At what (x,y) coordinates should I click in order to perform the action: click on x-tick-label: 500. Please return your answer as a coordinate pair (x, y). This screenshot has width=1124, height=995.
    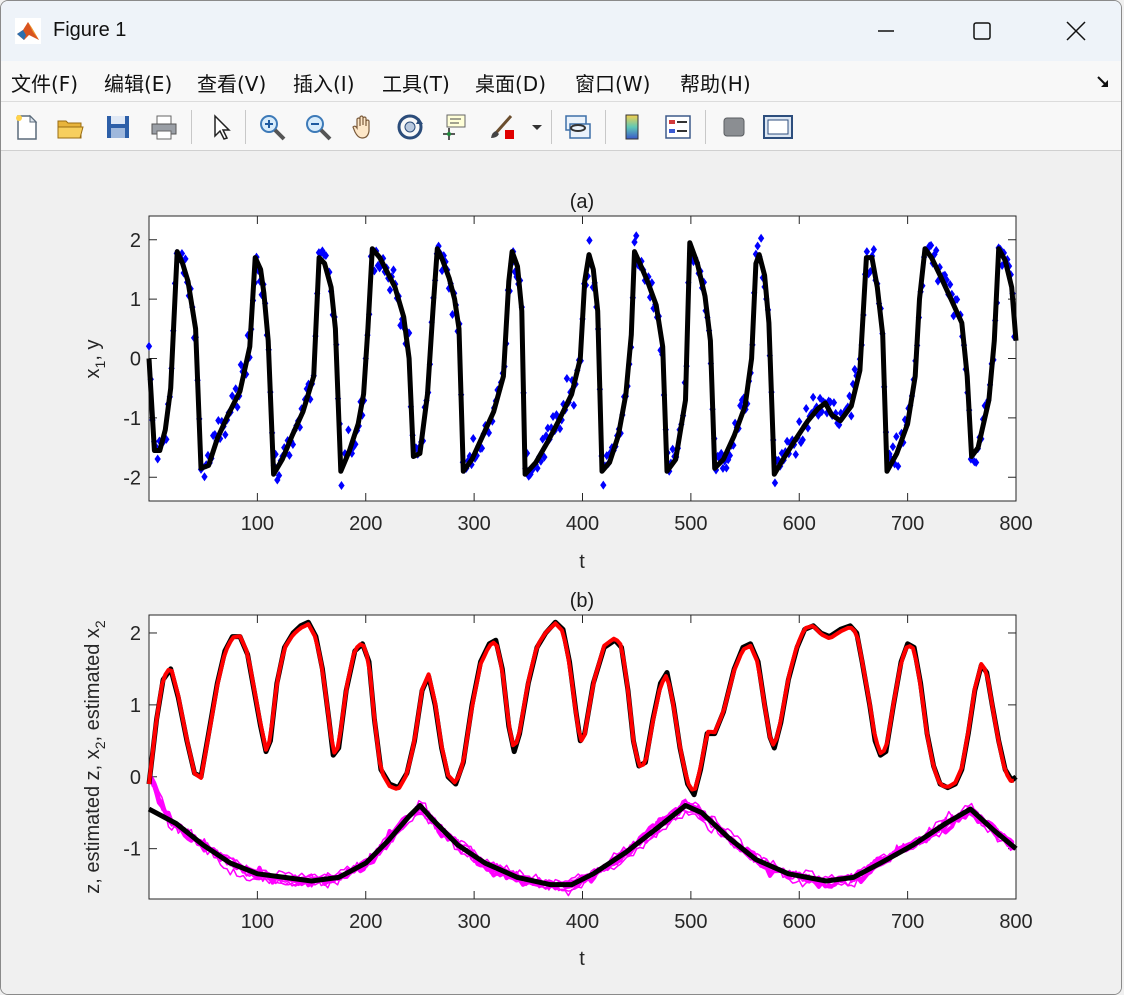
    Looking at the image, I should click on (690, 524).